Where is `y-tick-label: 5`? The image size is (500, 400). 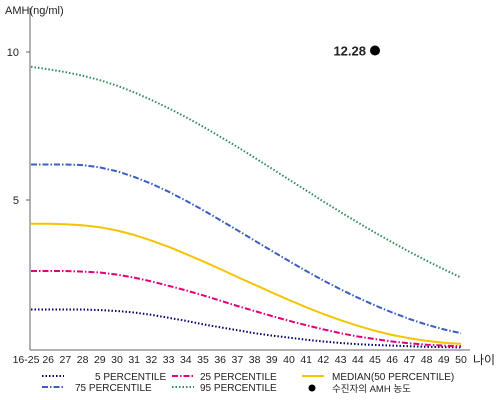
y-tick-label: 5 is located at coordinates (16, 201).